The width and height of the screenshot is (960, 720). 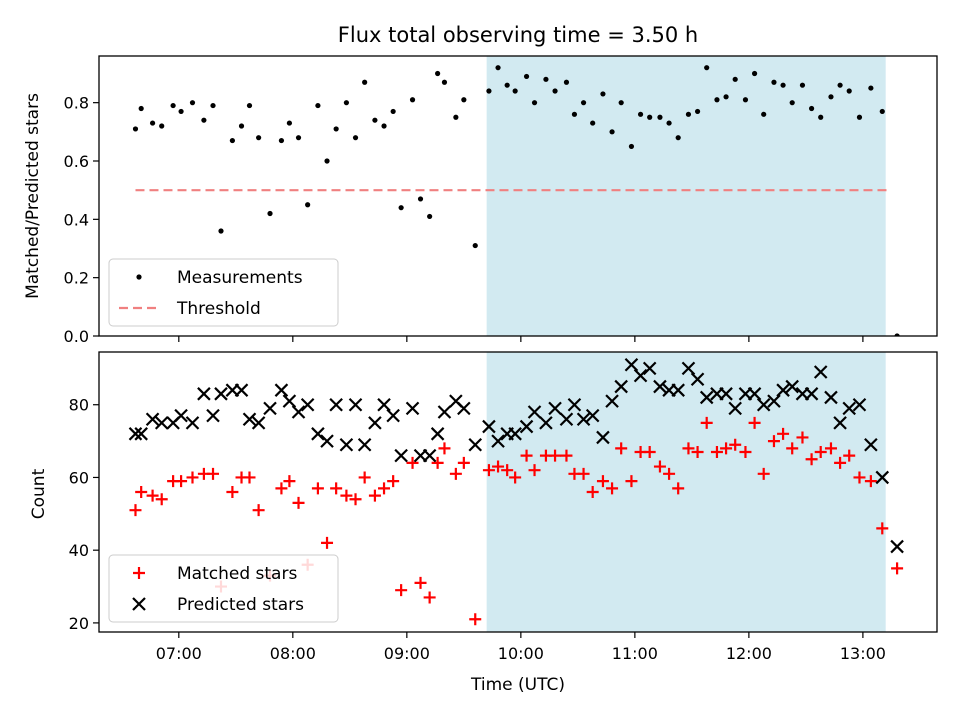 I want to click on x-tick-label: 13:00, so click(x=863, y=653).